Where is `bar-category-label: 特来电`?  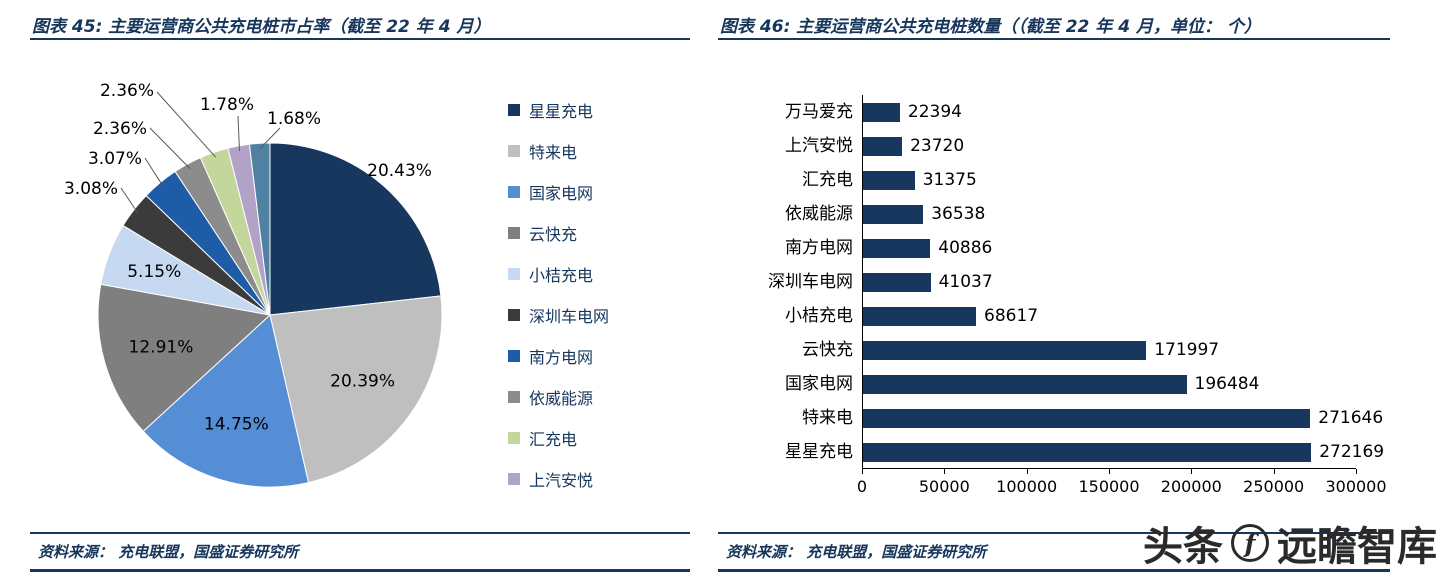
bar-category-label: 特来电 is located at coordinates (827, 418).